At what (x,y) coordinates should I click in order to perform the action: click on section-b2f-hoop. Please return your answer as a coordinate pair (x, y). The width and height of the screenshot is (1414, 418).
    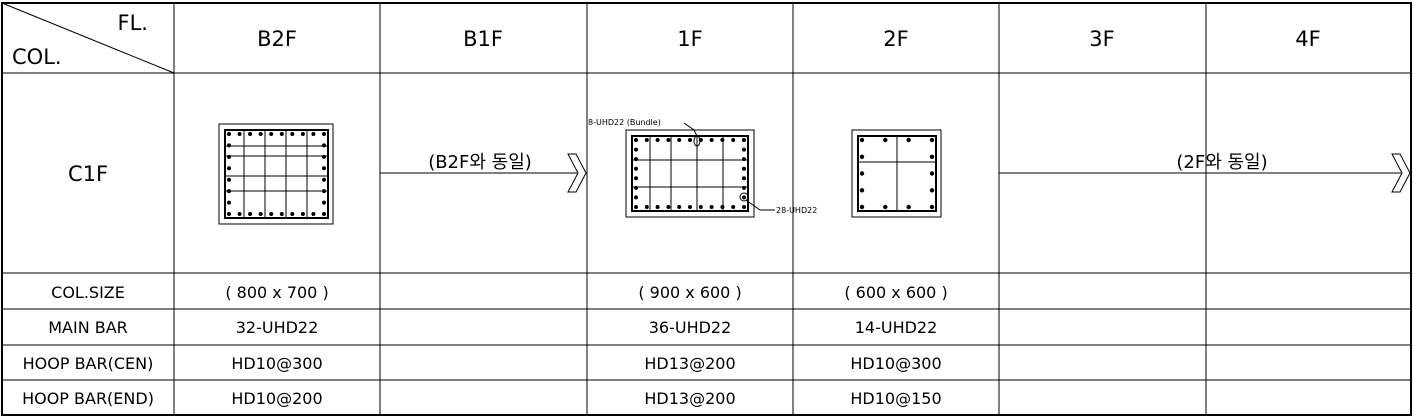
    Looking at the image, I should click on (276, 174).